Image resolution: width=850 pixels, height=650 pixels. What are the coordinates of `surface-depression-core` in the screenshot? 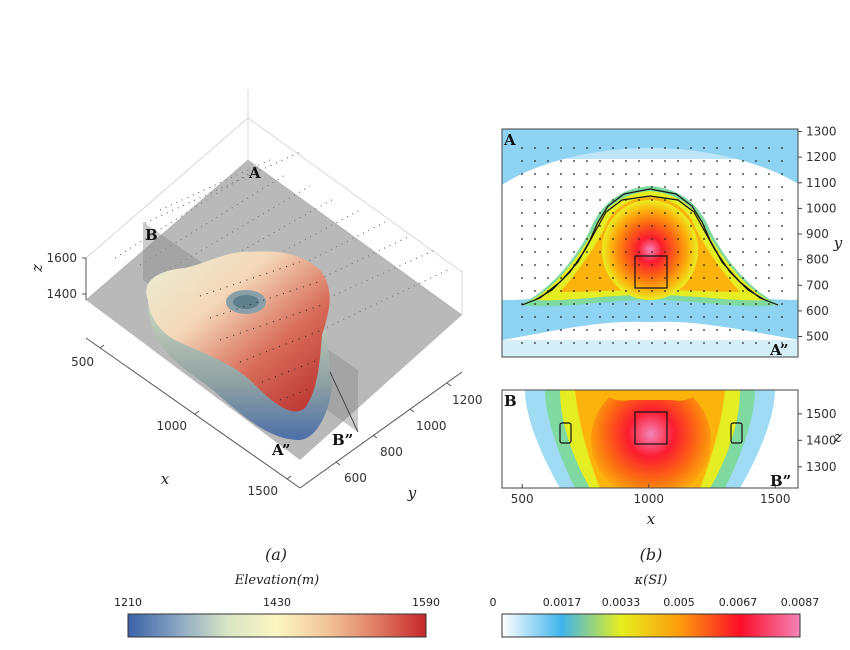 It's located at (246, 302).